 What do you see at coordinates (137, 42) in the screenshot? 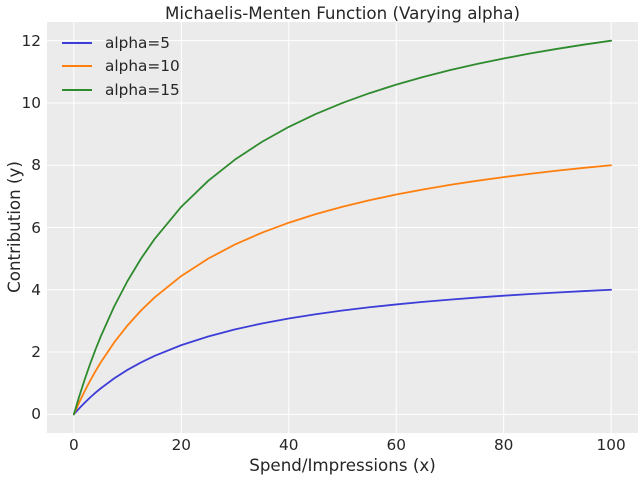
I see `legend-label: alpha=5` at bounding box center [137, 42].